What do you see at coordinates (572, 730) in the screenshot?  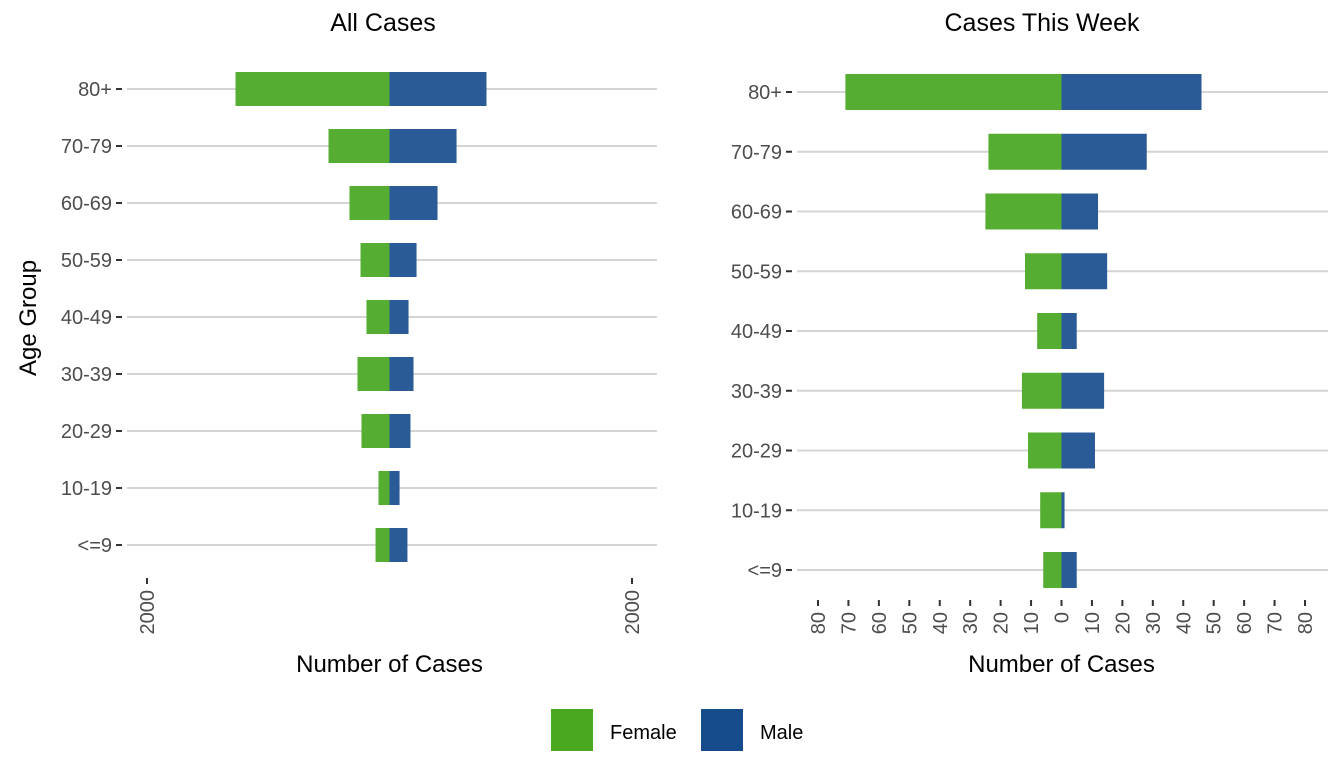 I see `legend-swatch-female` at bounding box center [572, 730].